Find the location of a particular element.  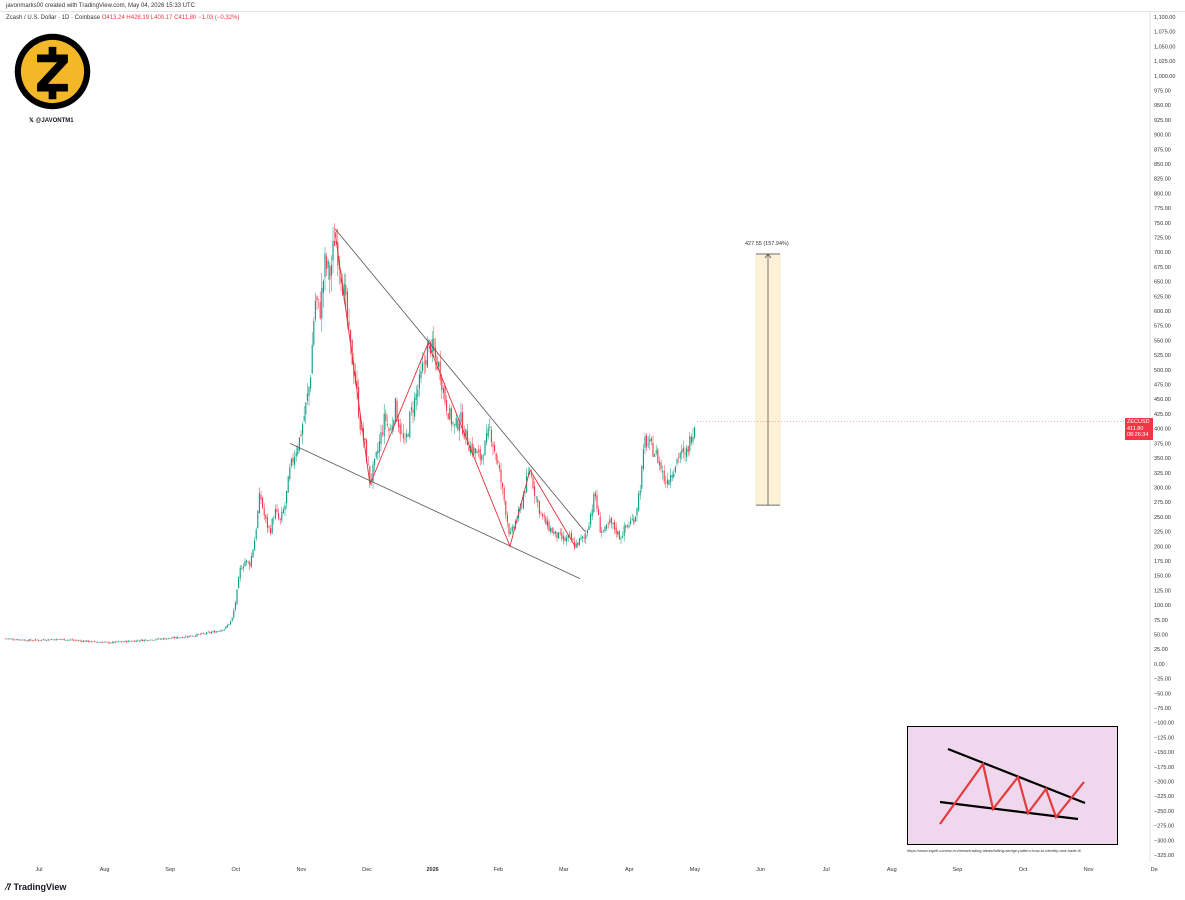

y-tick-label: 775.00 is located at coordinates (1162, 209).